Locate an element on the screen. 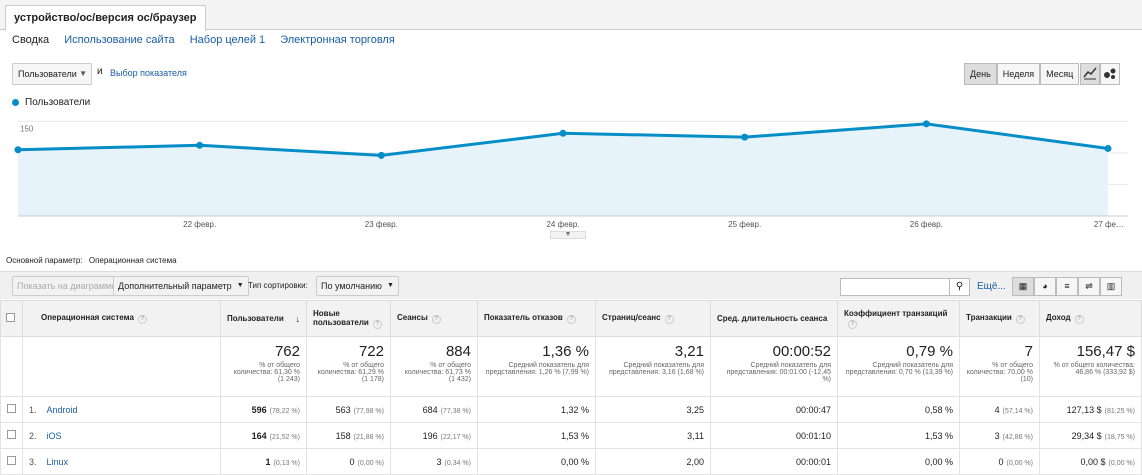  total-cell: 7% от общего количества: 70,00 % (10) is located at coordinates (999, 366).